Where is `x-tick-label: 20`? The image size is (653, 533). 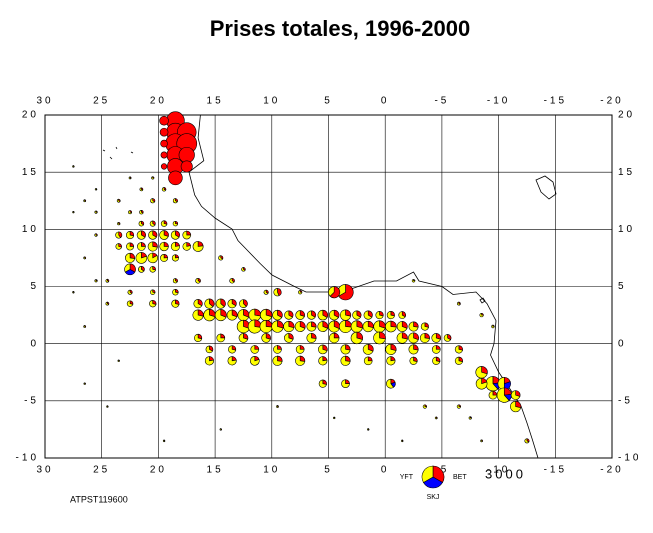 x-tick-label: 20 is located at coordinates (158, 101).